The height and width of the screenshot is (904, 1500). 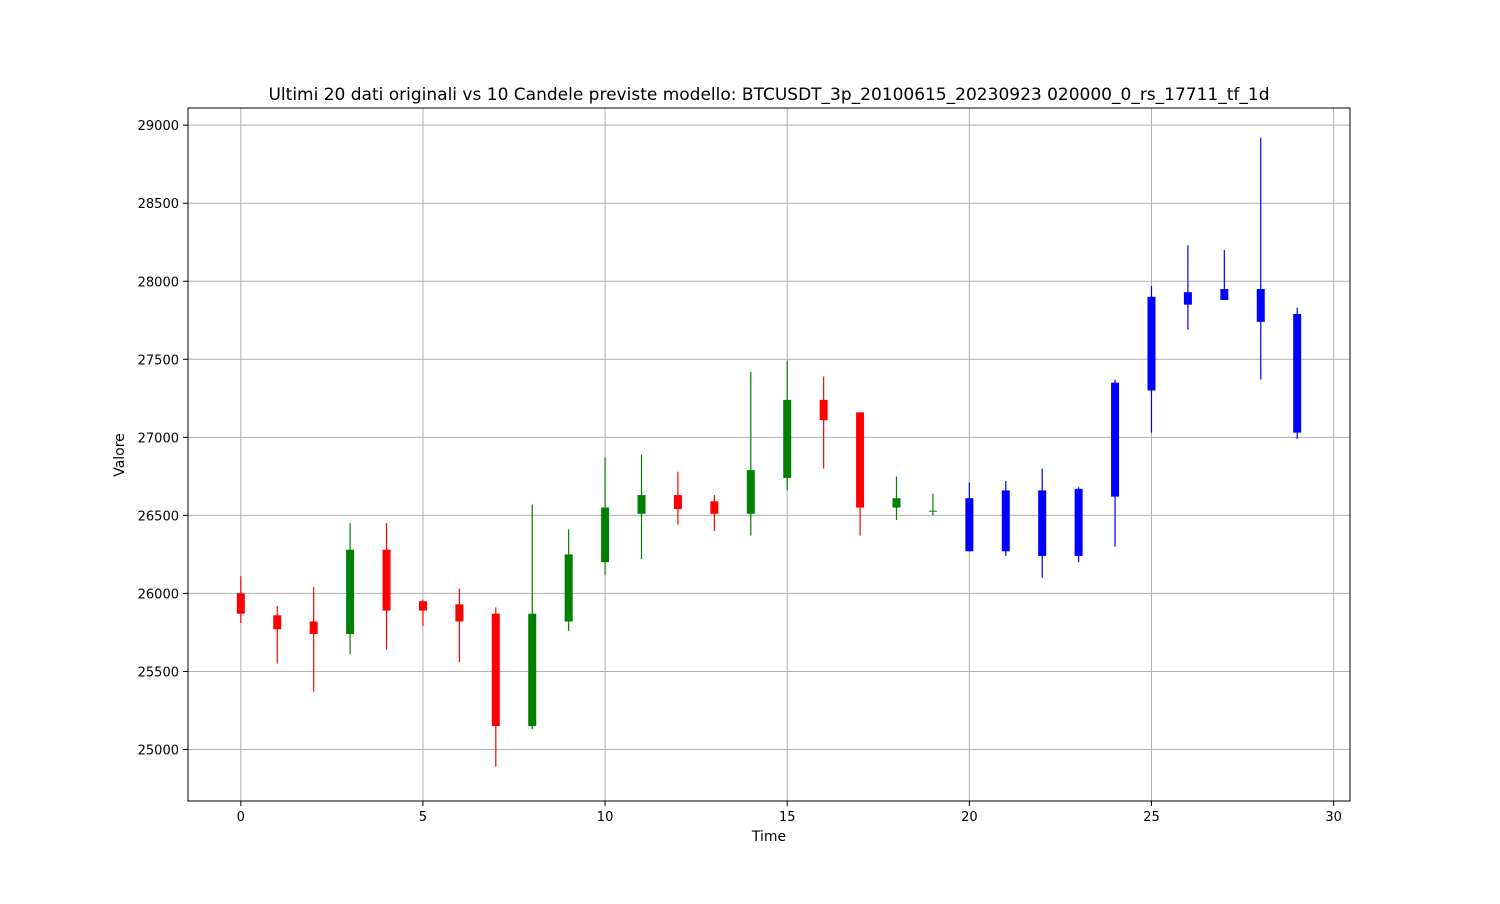 What do you see at coordinates (787, 817) in the screenshot?
I see `x-tick-label: 15` at bounding box center [787, 817].